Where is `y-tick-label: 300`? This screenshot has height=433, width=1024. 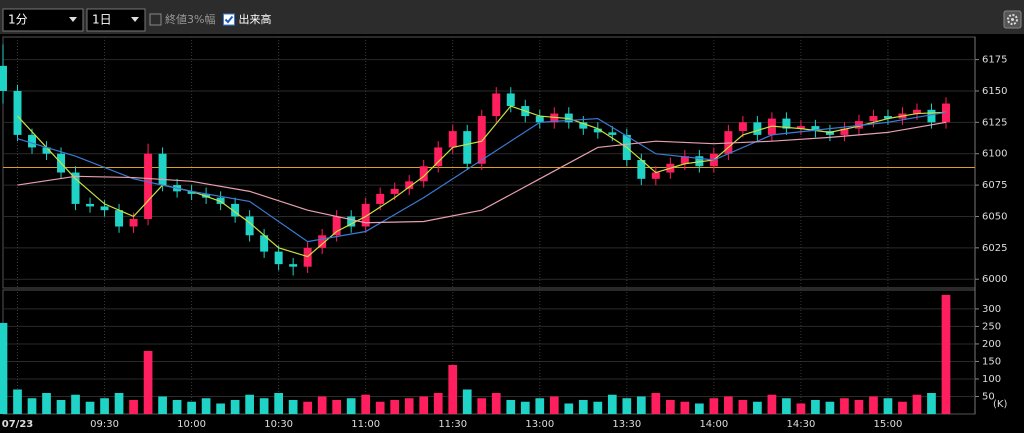 y-tick-label: 300 is located at coordinates (991, 309).